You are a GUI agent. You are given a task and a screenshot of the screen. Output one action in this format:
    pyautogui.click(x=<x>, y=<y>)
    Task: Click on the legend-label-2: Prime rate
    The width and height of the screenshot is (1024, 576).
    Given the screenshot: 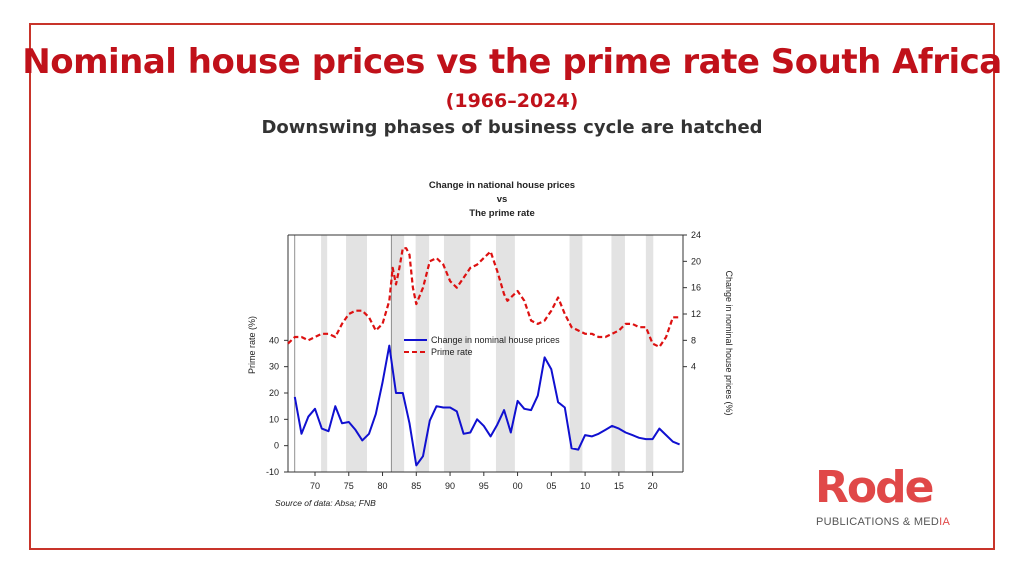 What is the action you would take?
    pyautogui.click(x=452, y=352)
    